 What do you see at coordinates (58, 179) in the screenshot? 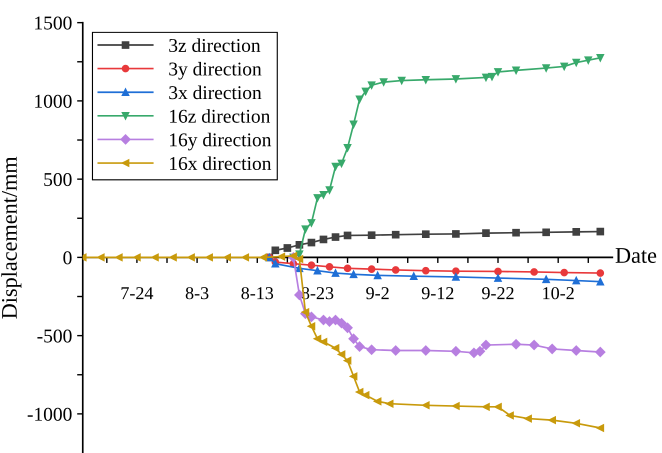
I see `y-tick-label: 500` at bounding box center [58, 179].